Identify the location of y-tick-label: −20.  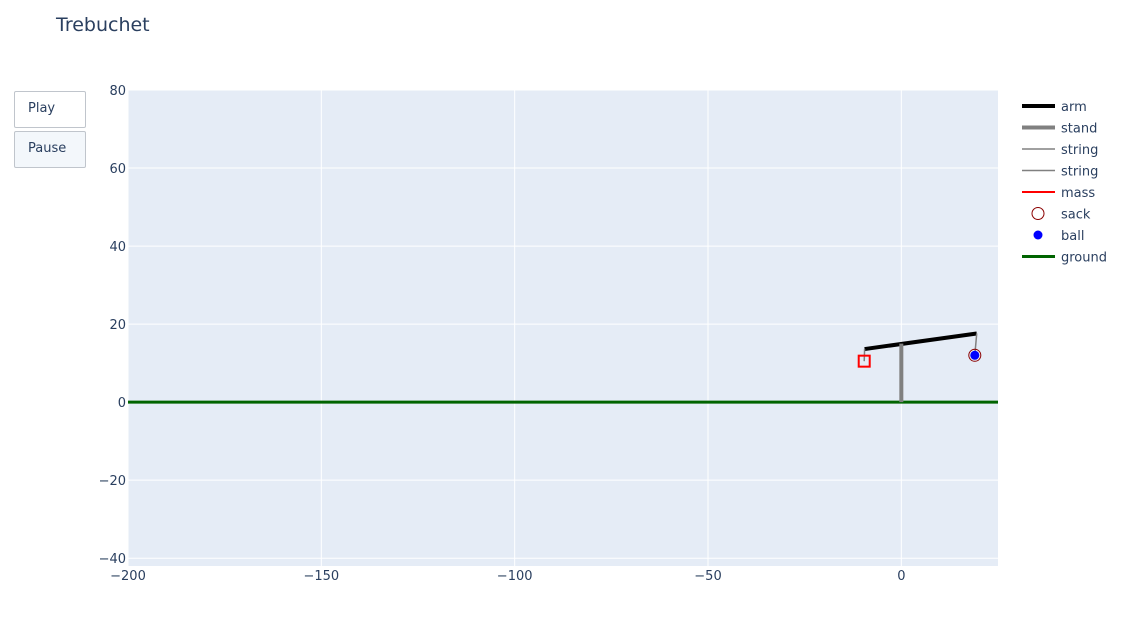
(112, 481).